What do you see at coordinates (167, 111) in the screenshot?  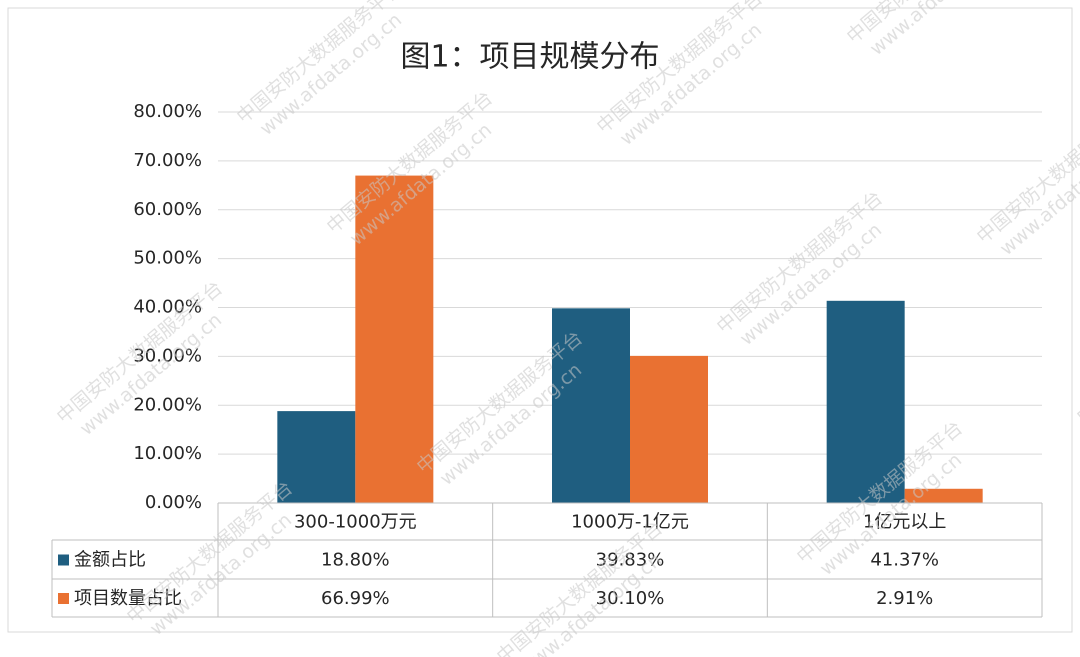 I see `y-tick-label: 80.00%` at bounding box center [167, 111].